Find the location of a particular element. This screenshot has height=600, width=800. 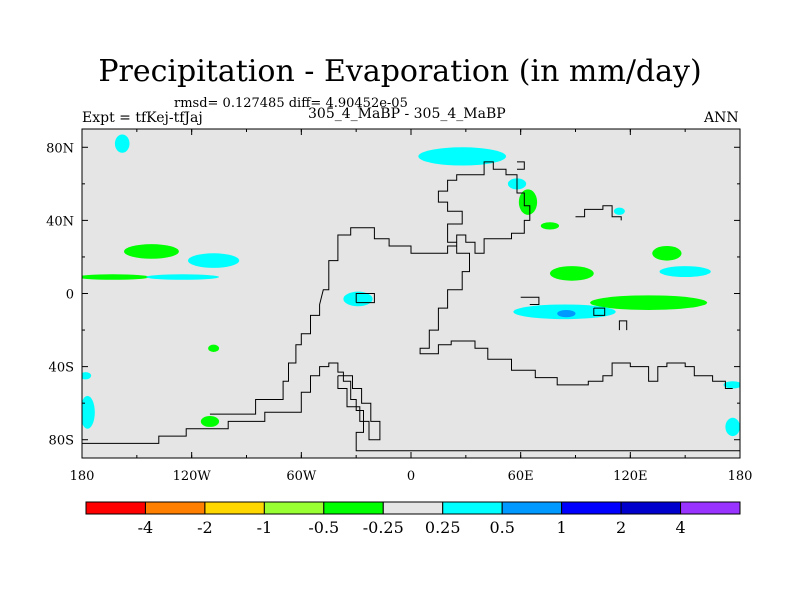

colorbar-label: 0.5 is located at coordinates (501, 527).